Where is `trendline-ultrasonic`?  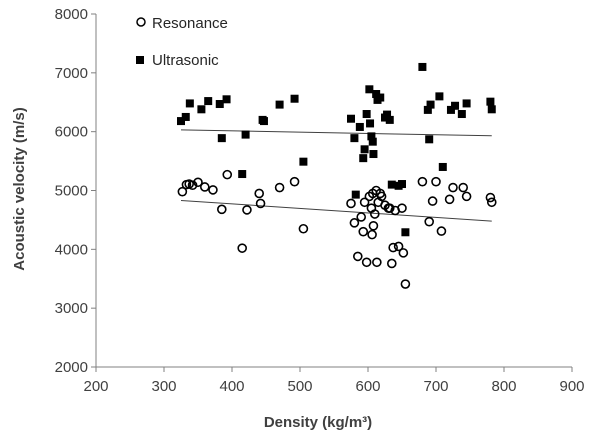 trendline-ultrasonic is located at coordinates (336, 133).